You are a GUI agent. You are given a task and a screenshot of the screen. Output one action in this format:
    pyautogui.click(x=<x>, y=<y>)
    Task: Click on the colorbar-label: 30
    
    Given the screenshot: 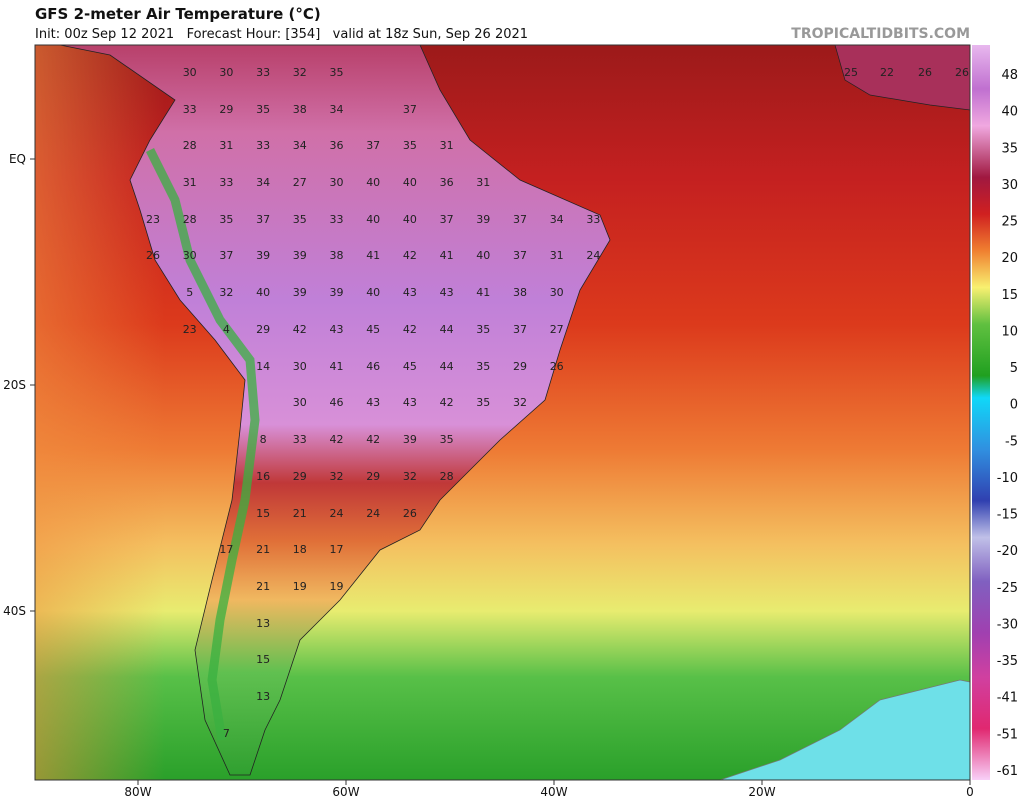 What is the action you would take?
    pyautogui.click(x=1009, y=185)
    